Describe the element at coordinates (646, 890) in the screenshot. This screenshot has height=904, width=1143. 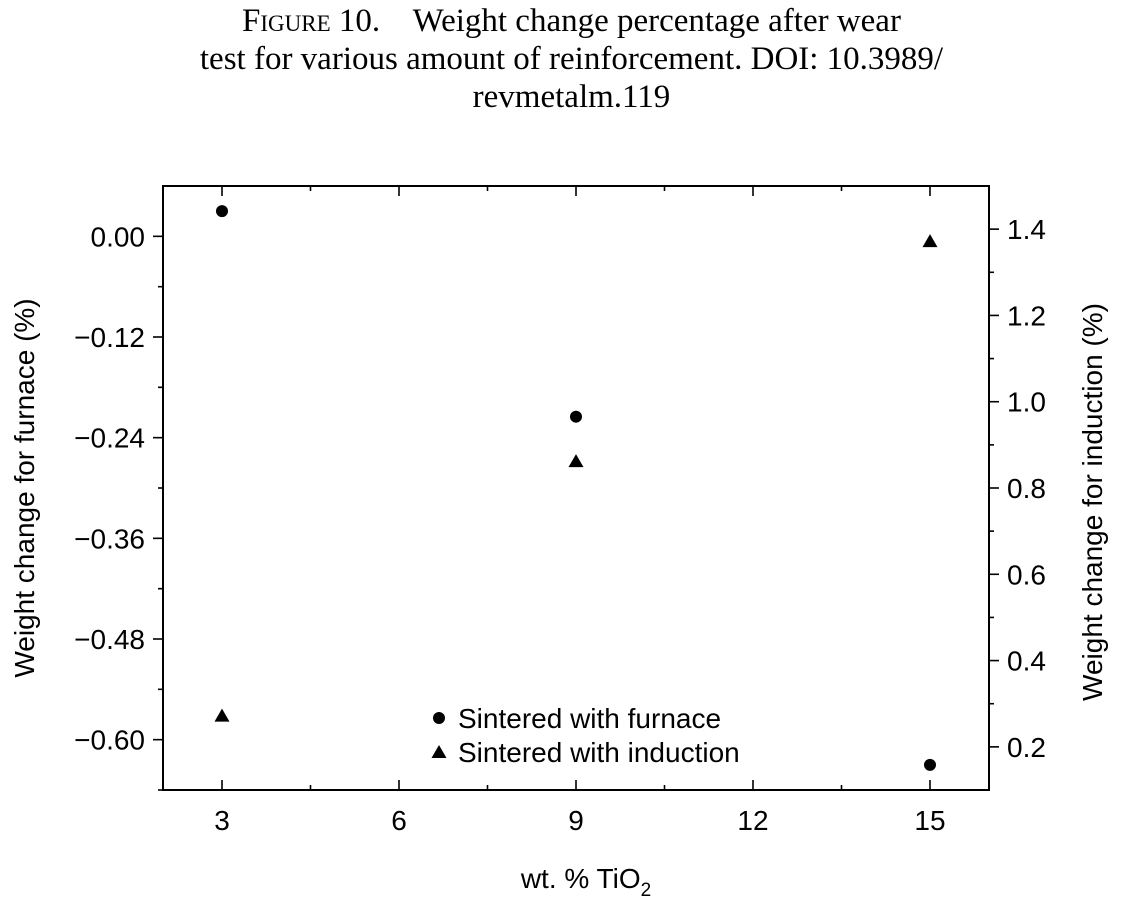
I see `x-axis-label-subscript: 2` at that location.